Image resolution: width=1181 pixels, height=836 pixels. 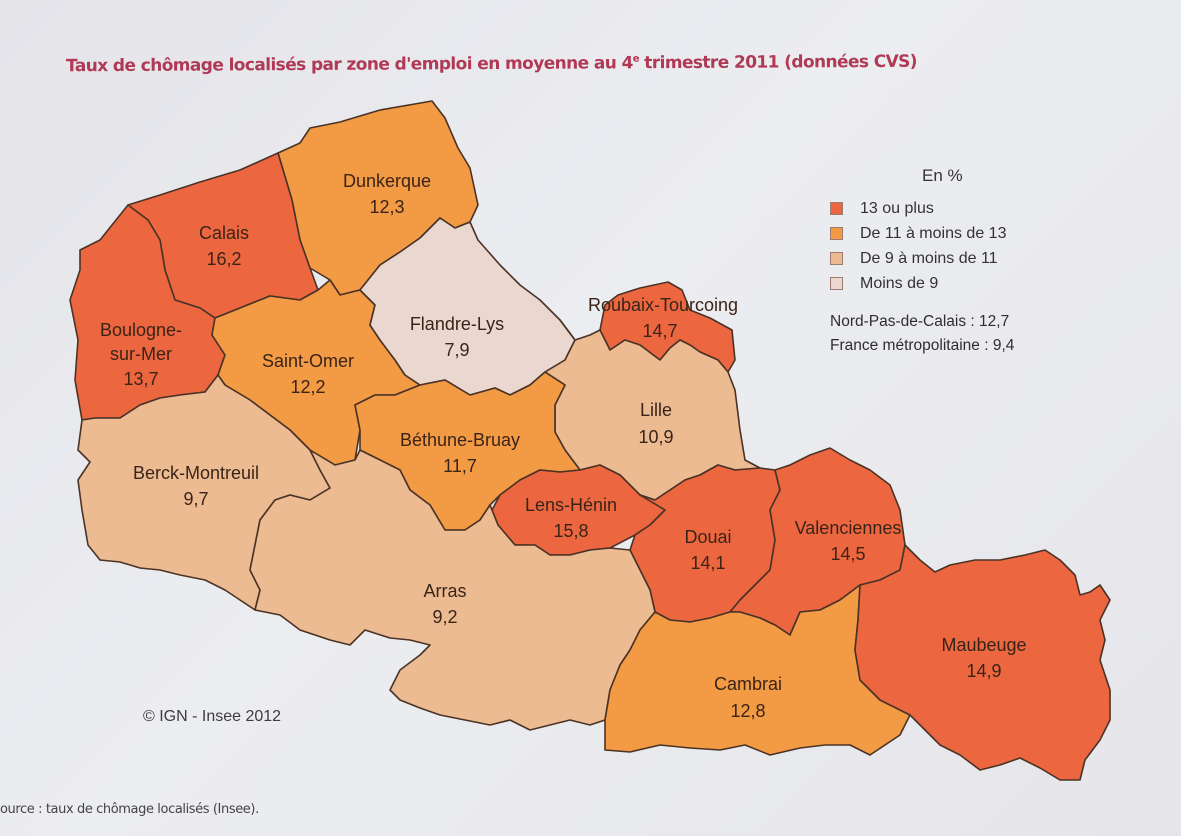 What do you see at coordinates (196, 473) in the screenshot?
I see `label-berck-montreuil: Berck-Montreuil` at bounding box center [196, 473].